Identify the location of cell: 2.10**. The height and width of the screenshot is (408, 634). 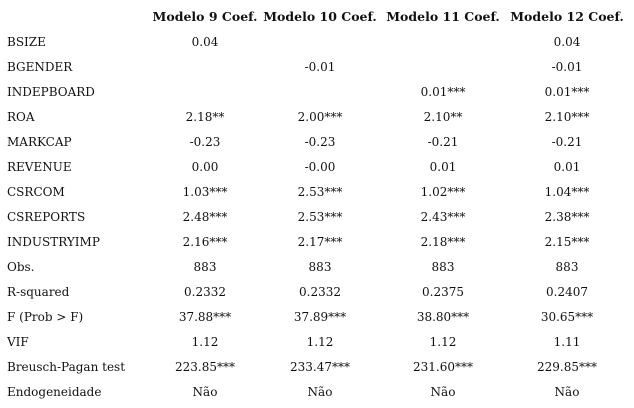
(443, 117).